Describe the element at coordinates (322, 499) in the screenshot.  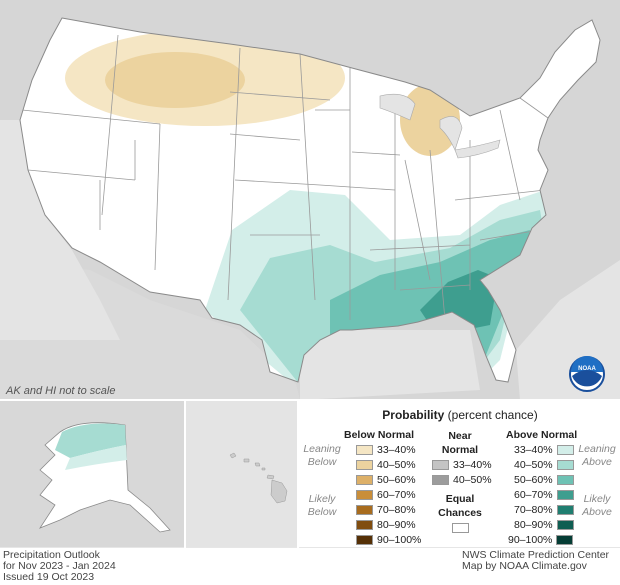
I see `likely-below-line1: Likely` at that location.